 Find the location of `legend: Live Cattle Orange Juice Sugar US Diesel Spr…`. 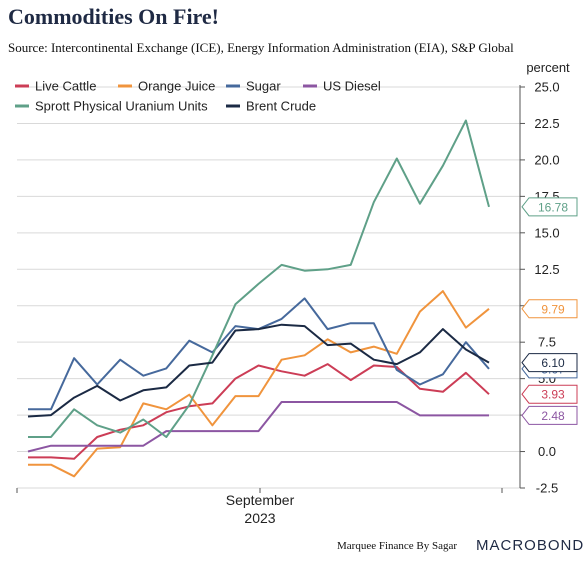

legend: Live Cattle Orange Juice Sugar US Diesel Spr… is located at coordinates (198, 96).